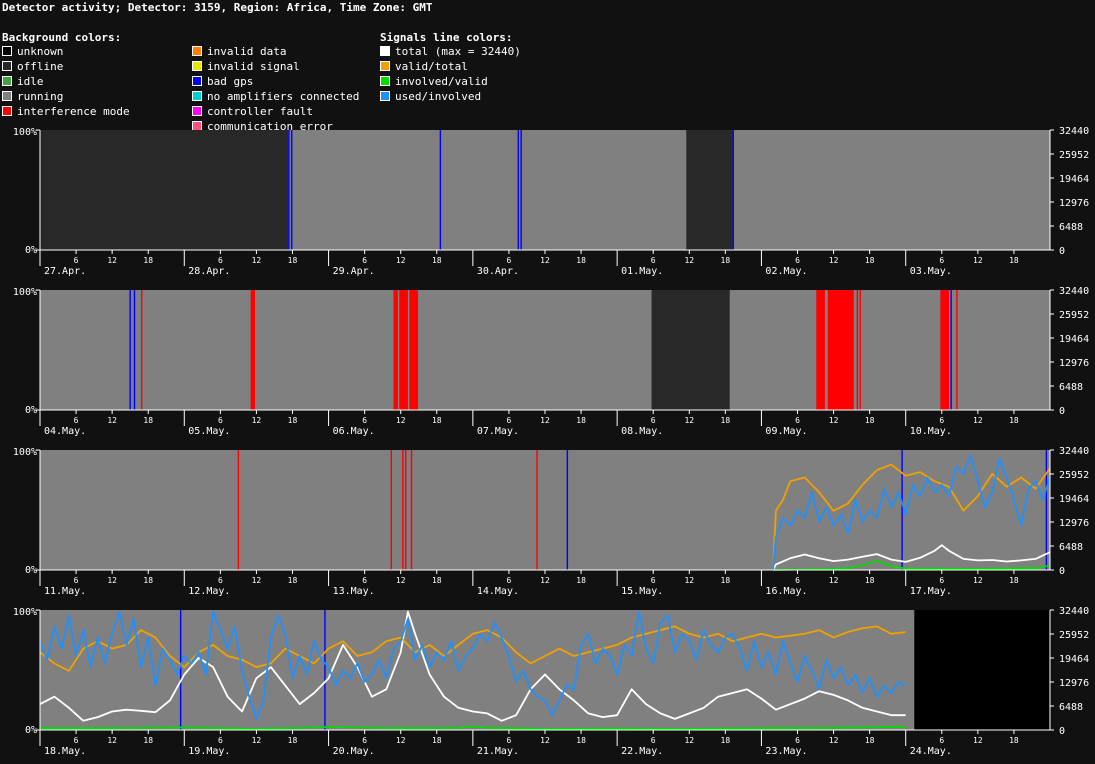 The image size is (1095, 764). I want to click on legend-signal-item: involved/valid, so click(434, 81).